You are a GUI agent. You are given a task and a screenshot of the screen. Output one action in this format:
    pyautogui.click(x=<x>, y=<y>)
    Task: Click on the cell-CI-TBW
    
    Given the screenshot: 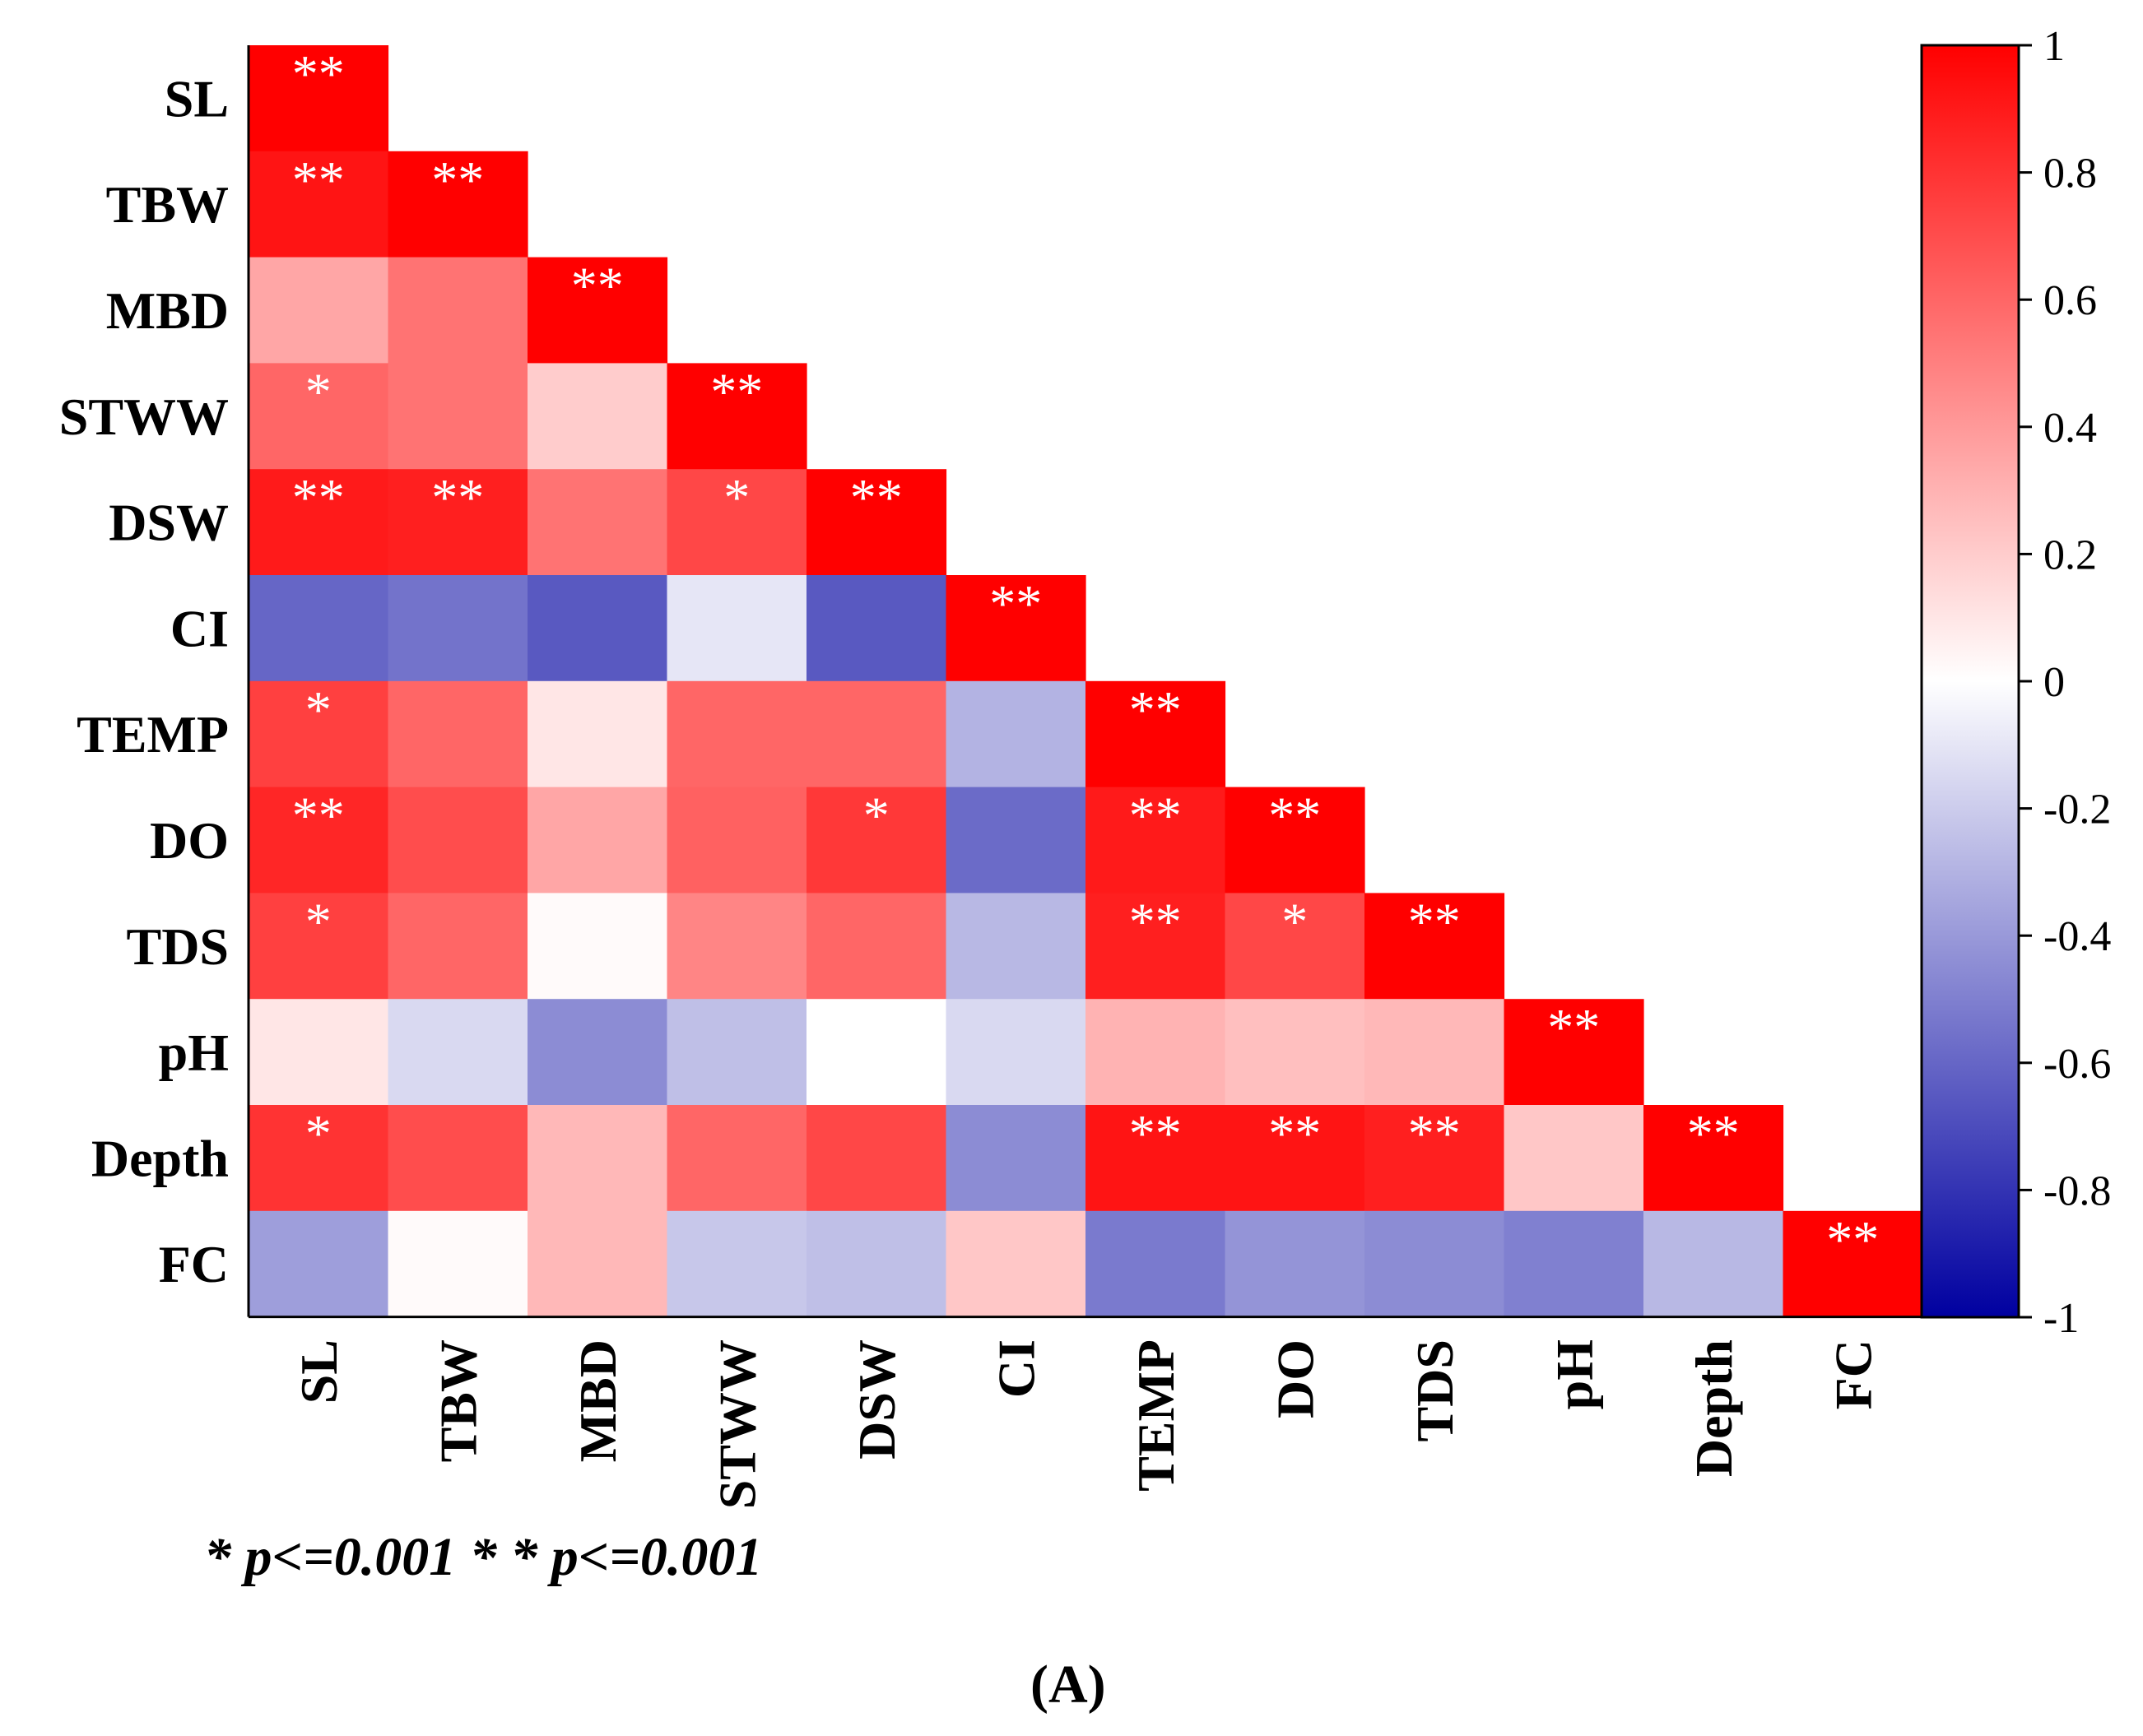 What is the action you would take?
    pyautogui.click(x=458, y=628)
    